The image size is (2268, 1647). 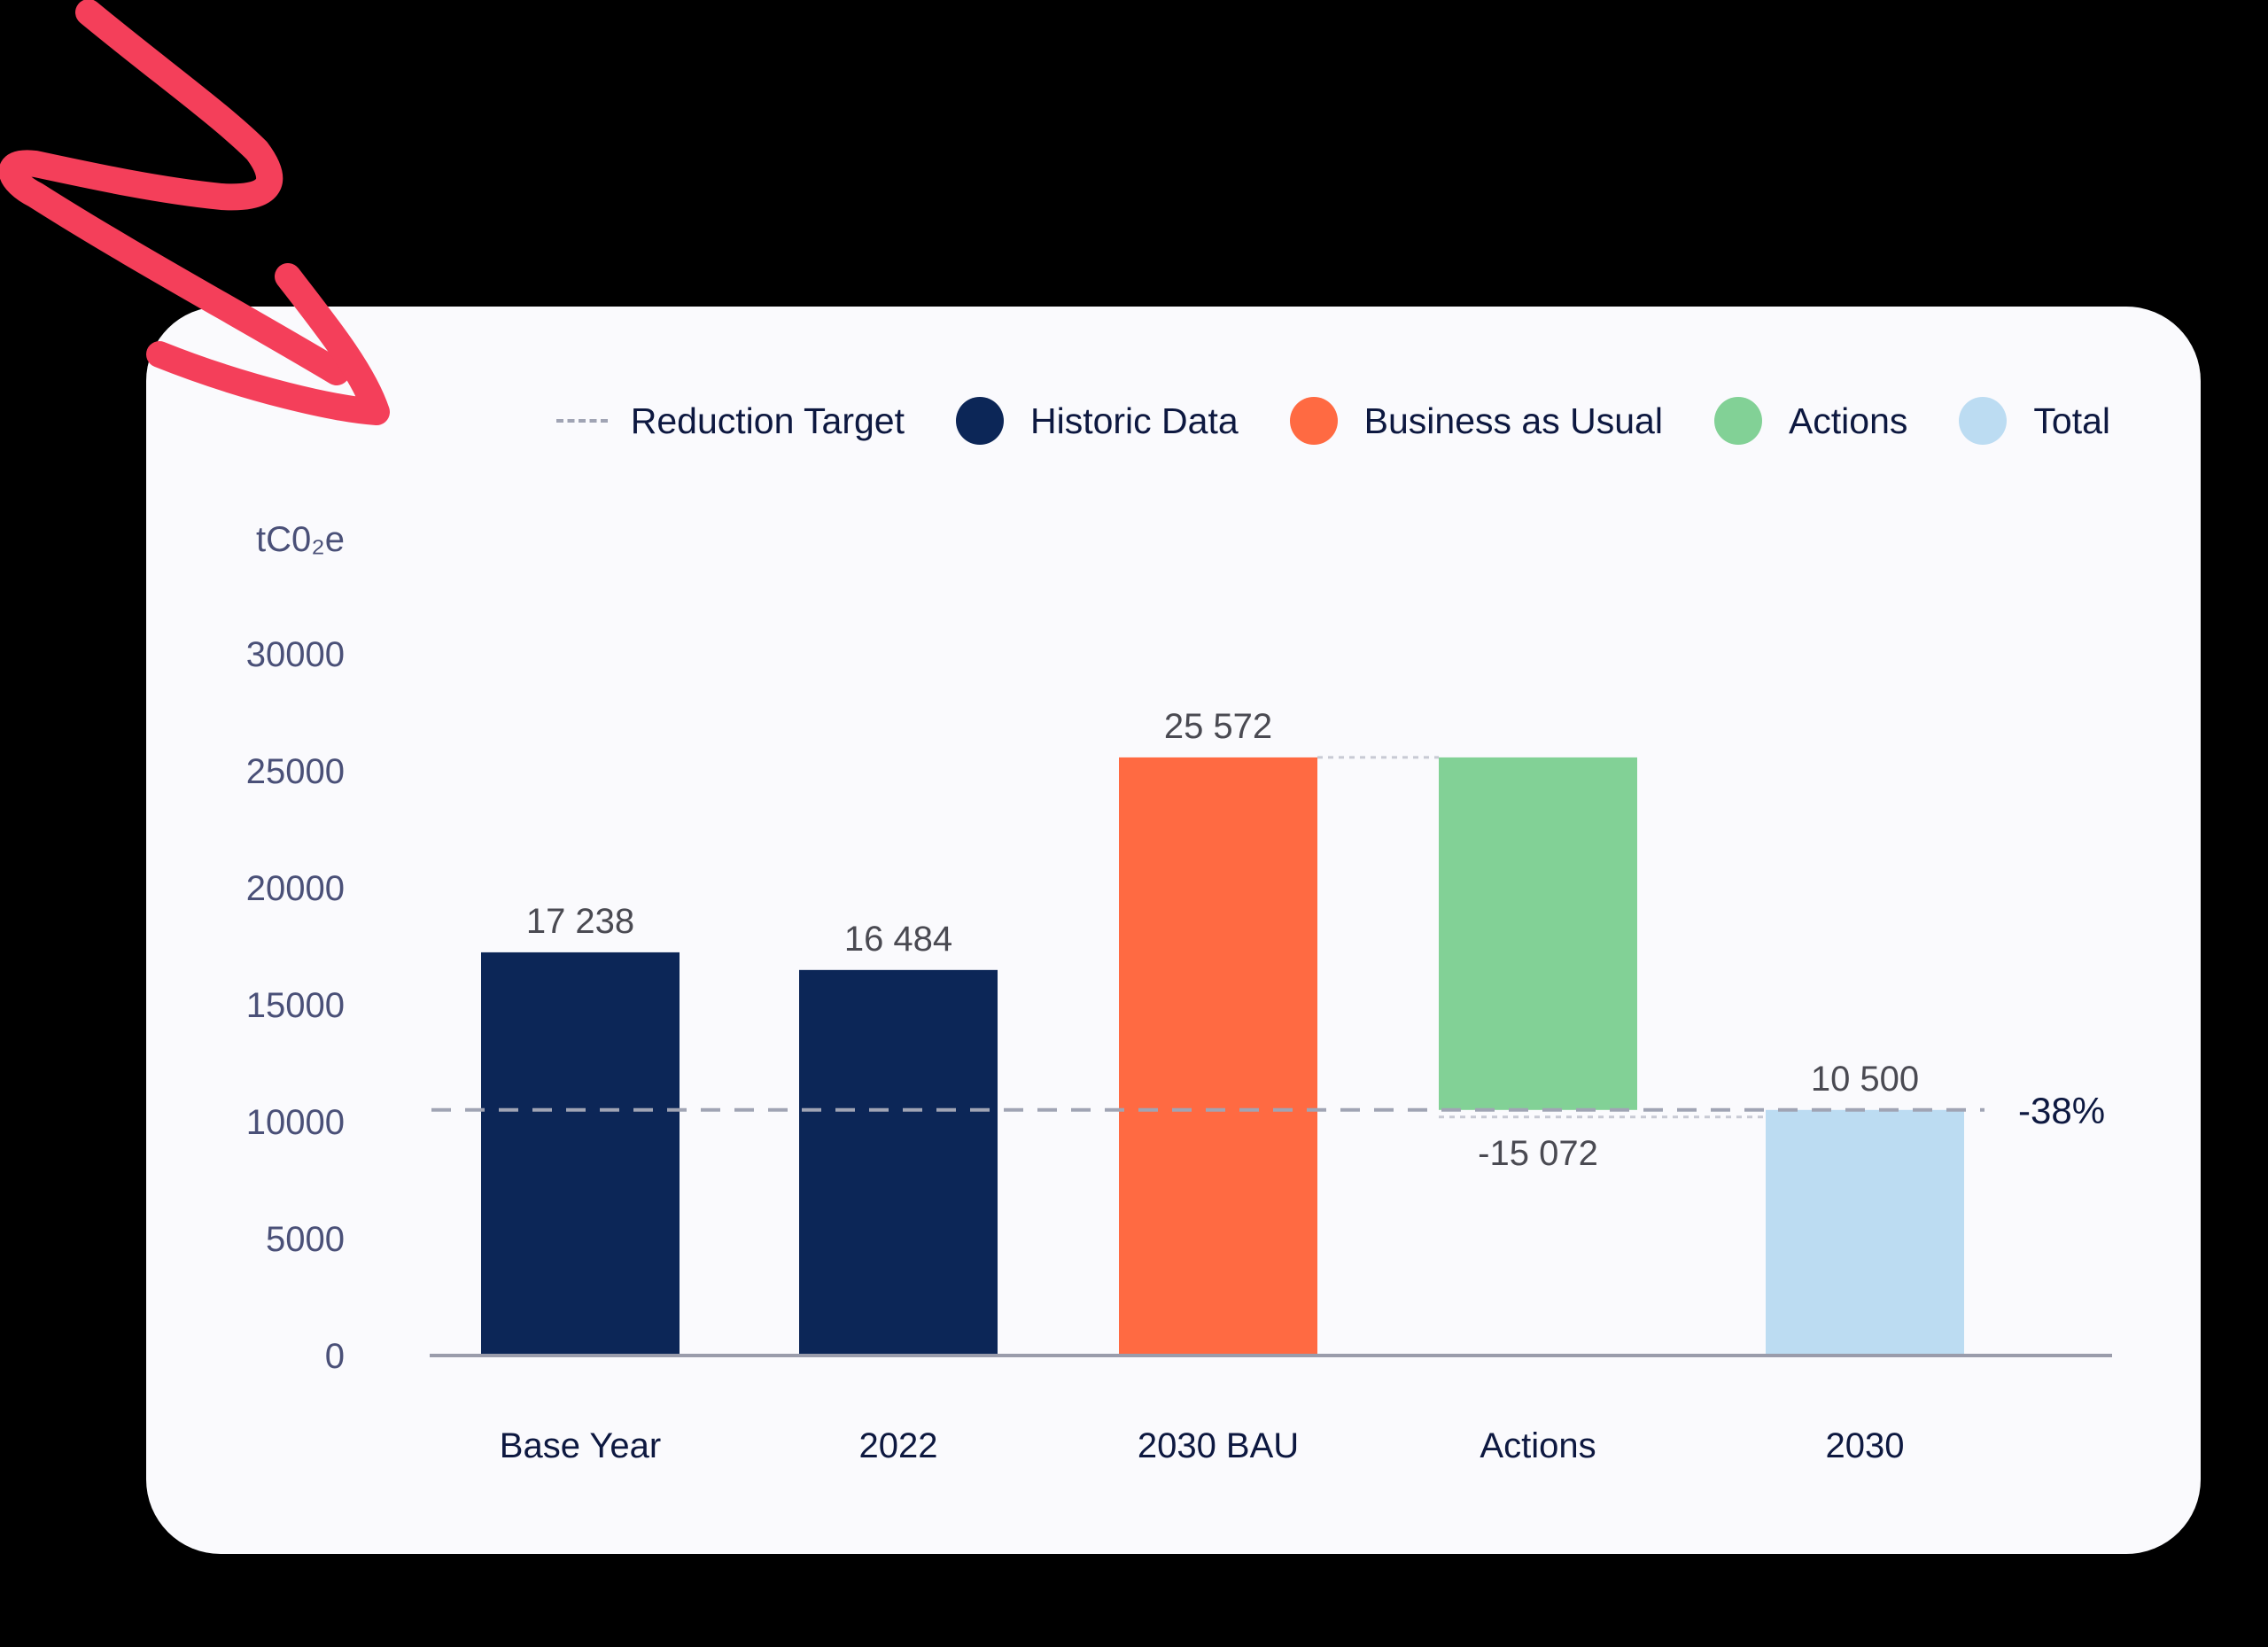 I want to click on legend-label: Reduction Target, so click(x=767, y=420).